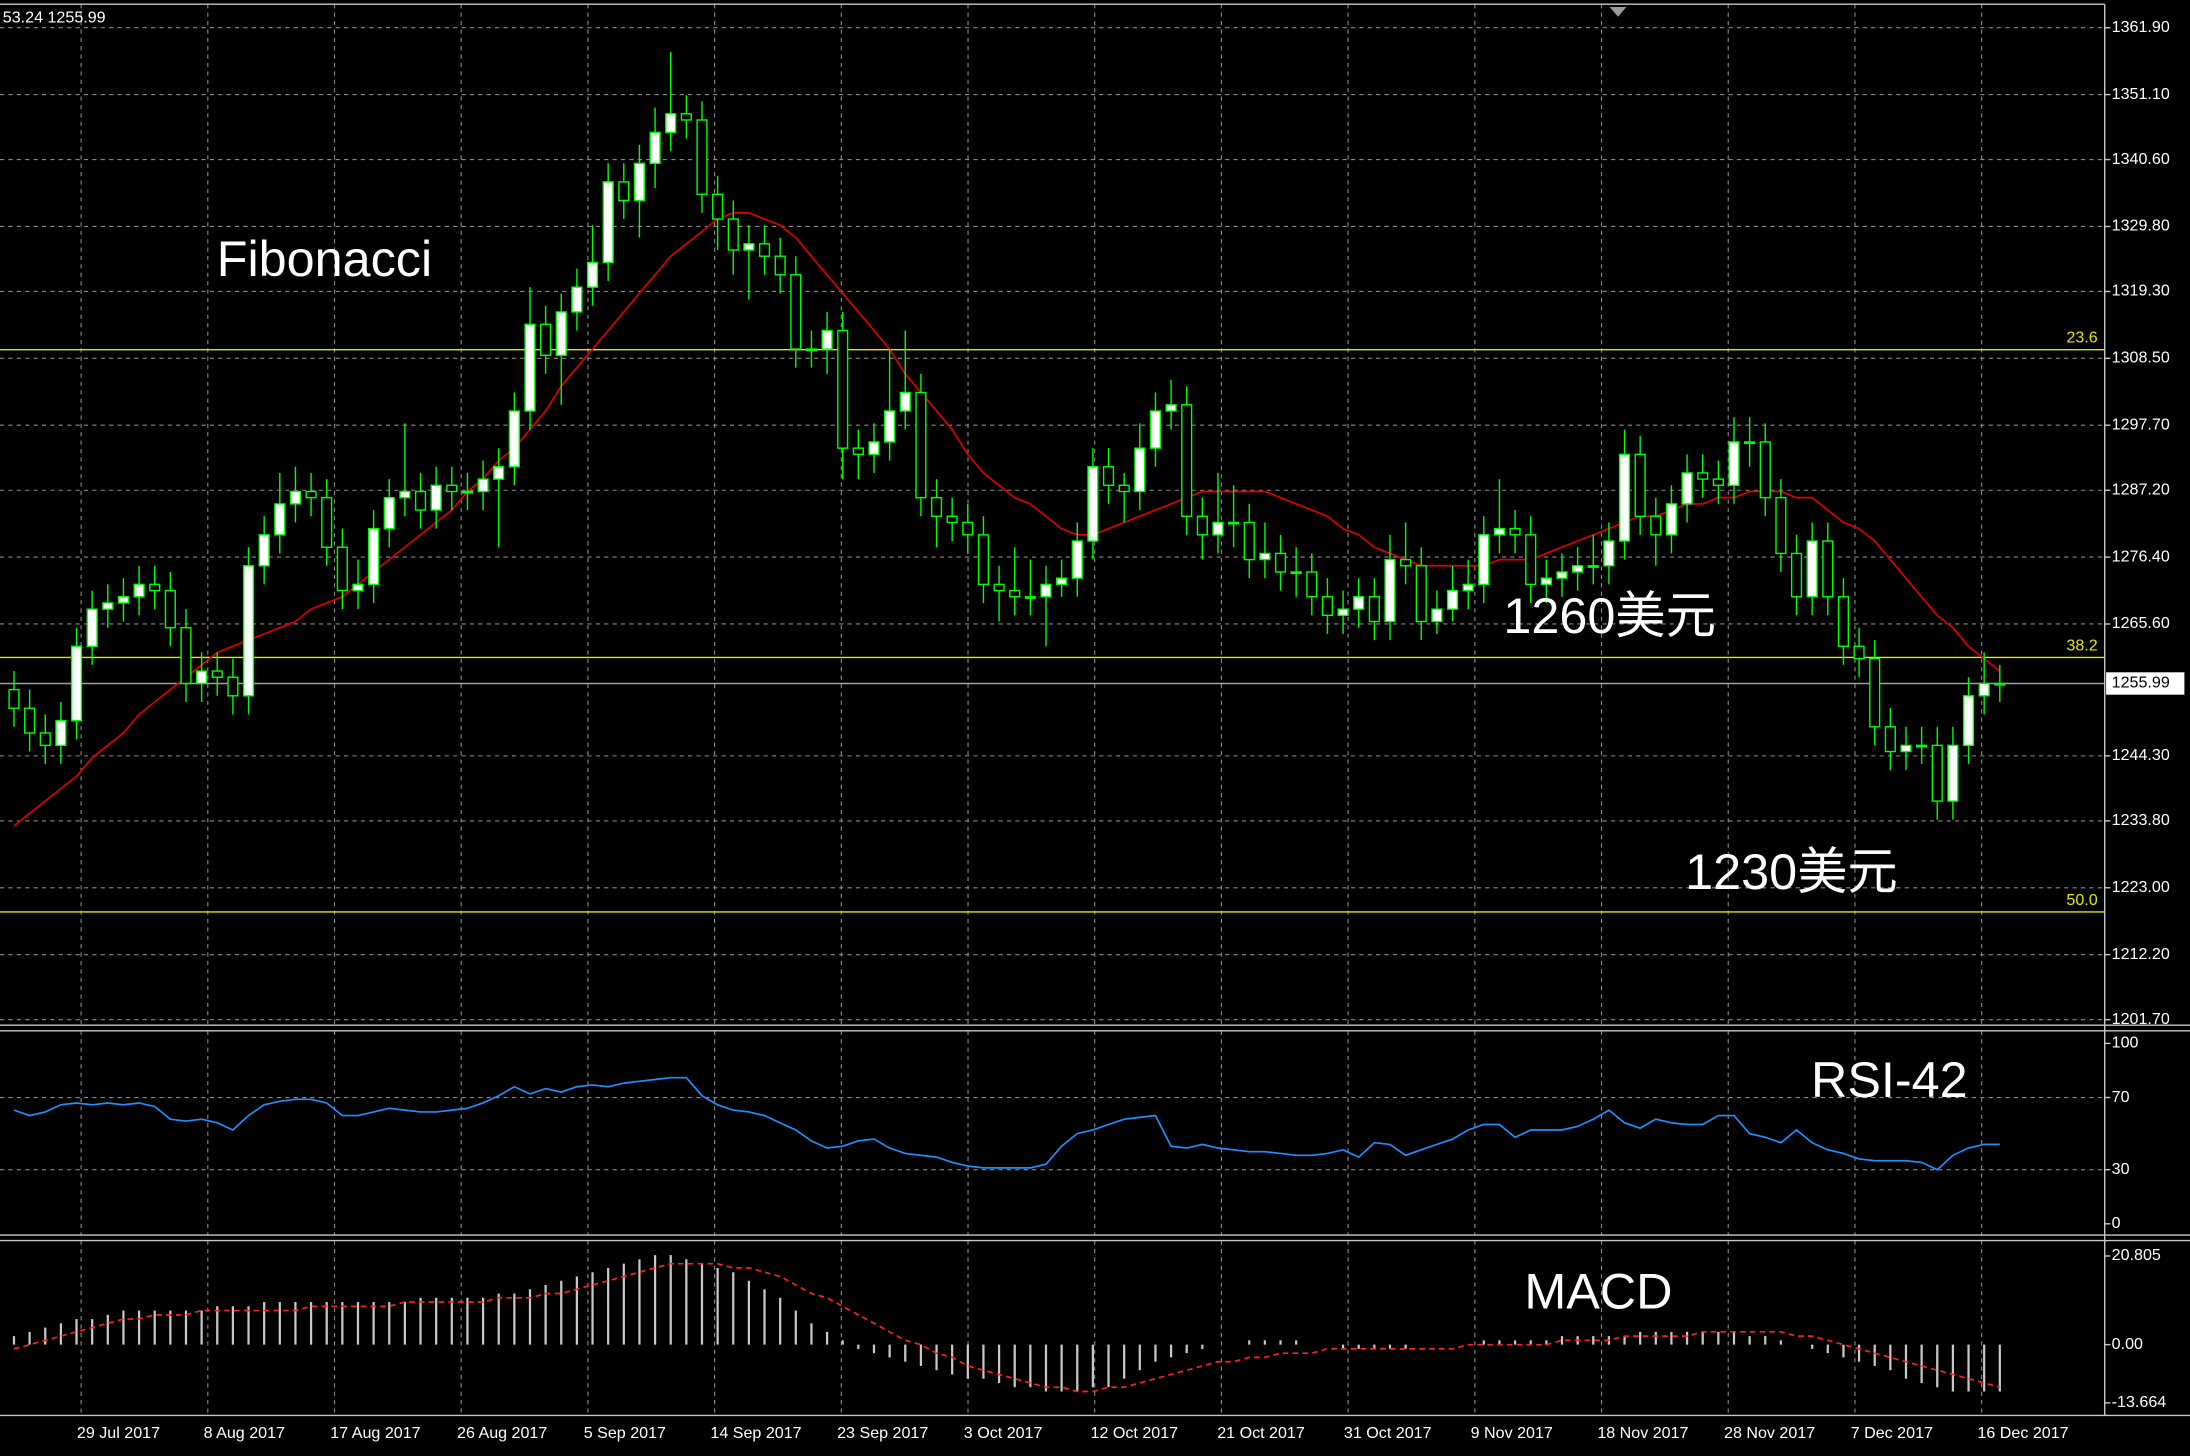 This screenshot has width=2190, height=1456. I want to click on y-tick-label: 1265.60, so click(2141, 623).